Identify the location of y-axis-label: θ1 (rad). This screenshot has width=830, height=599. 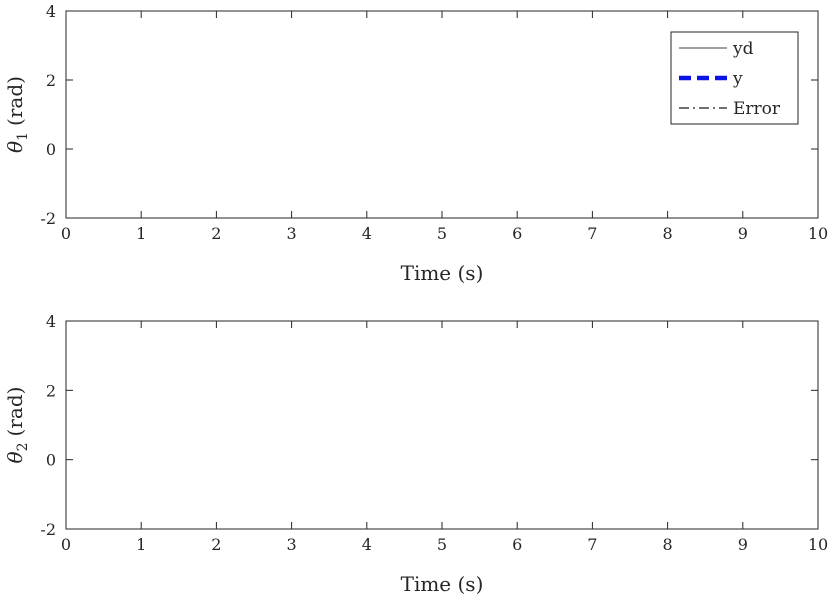
(17, 114).